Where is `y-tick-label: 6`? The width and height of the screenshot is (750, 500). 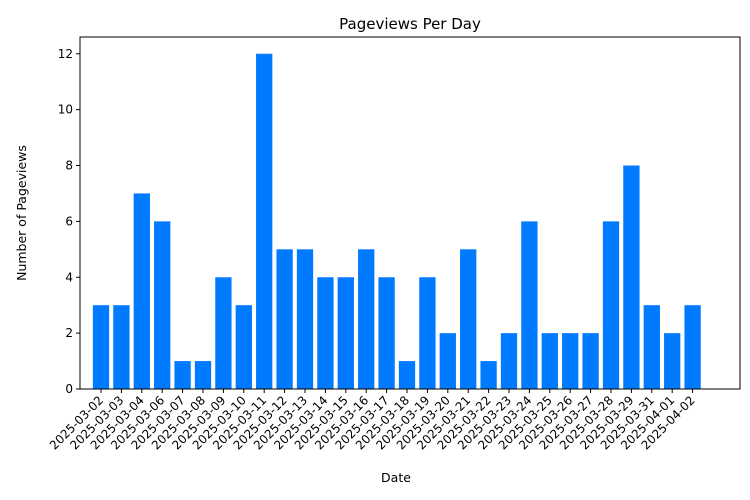
y-tick-label: 6 is located at coordinates (69, 221).